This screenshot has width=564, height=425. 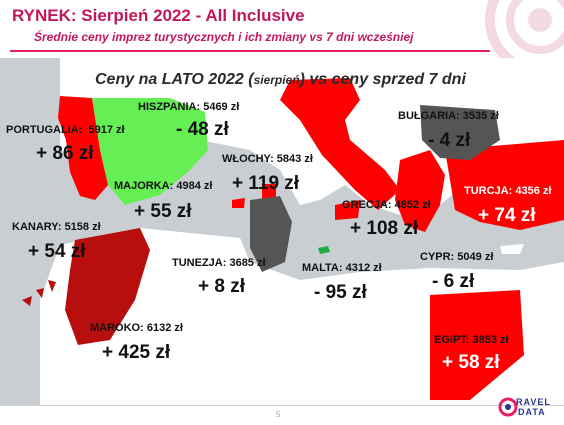 What do you see at coordinates (471, 340) in the screenshot?
I see `destination-egipt-label: EGIPT: 3853 zł` at bounding box center [471, 340].